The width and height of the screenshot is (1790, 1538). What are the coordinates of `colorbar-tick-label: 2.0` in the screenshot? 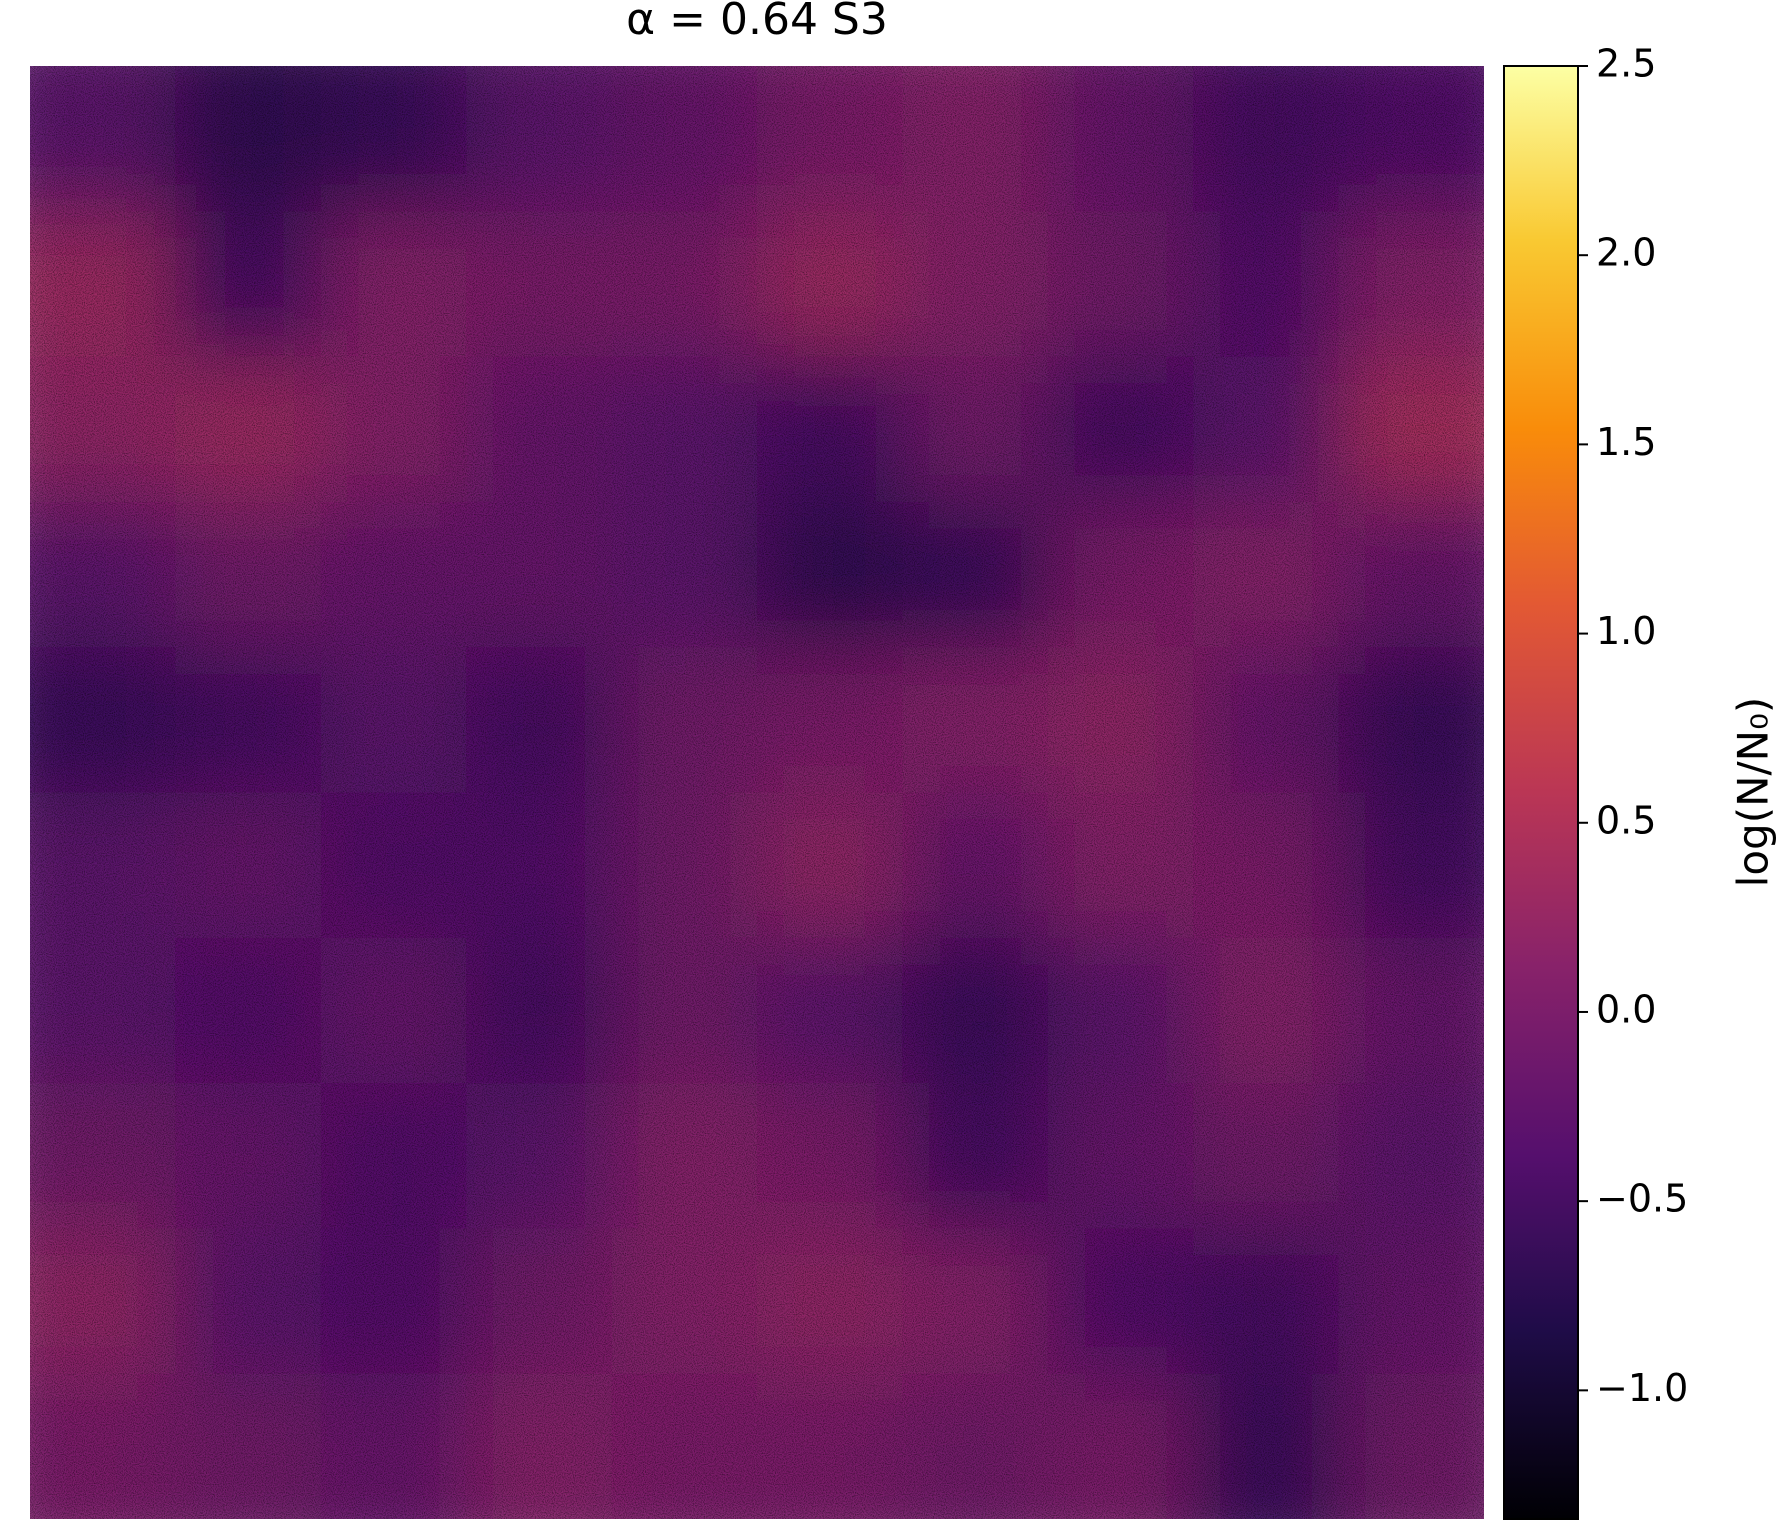 It's located at (1626, 253).